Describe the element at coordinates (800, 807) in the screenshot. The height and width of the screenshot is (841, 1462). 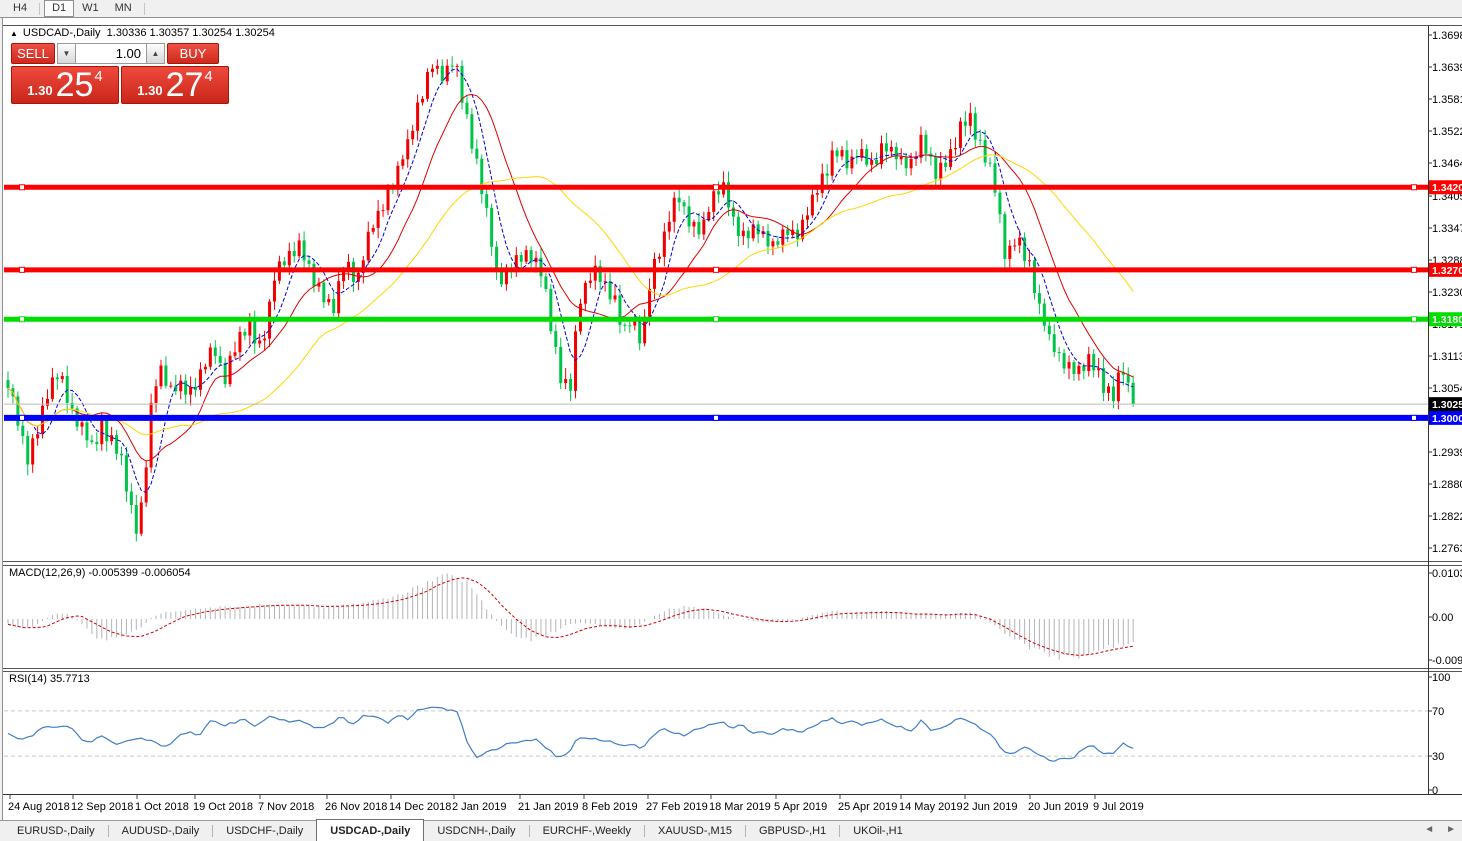
I see `date-label: 5 Apr 2019` at that location.